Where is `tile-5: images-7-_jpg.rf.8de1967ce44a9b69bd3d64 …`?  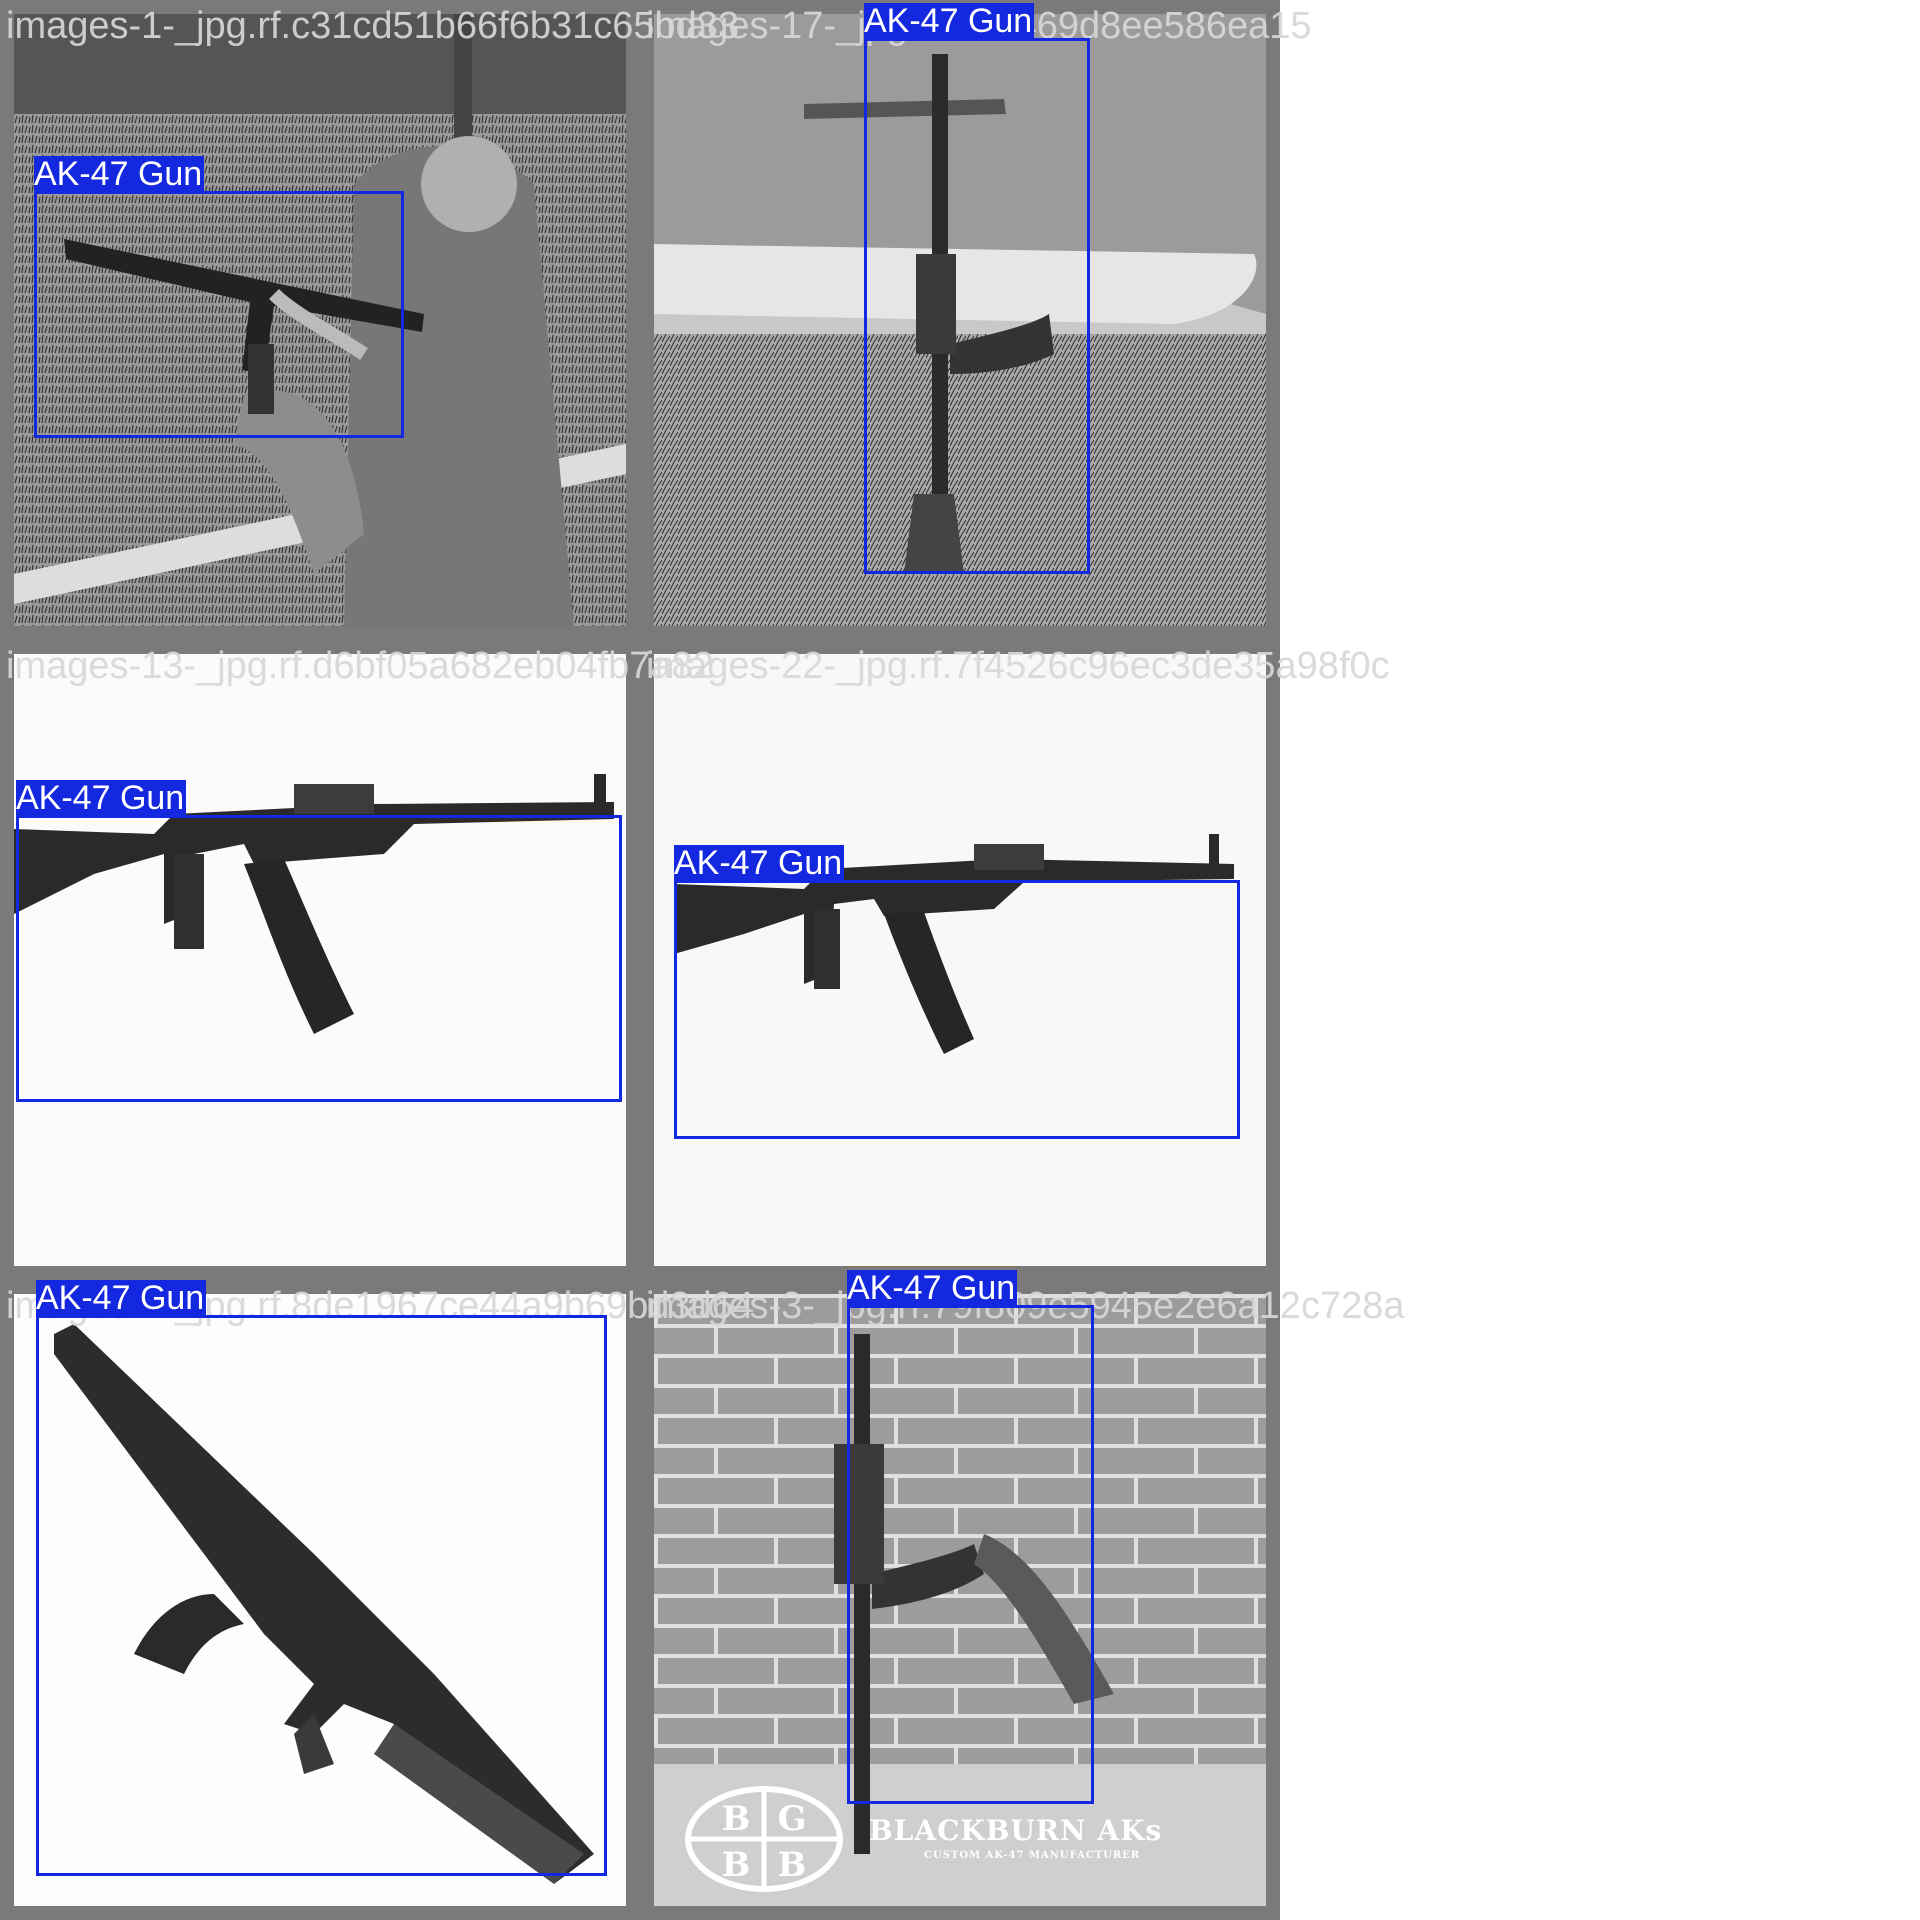
tile-5: images-7-_jpg.rf.8de1967ce44a9b69bd3d64 … is located at coordinates (377, 1600).